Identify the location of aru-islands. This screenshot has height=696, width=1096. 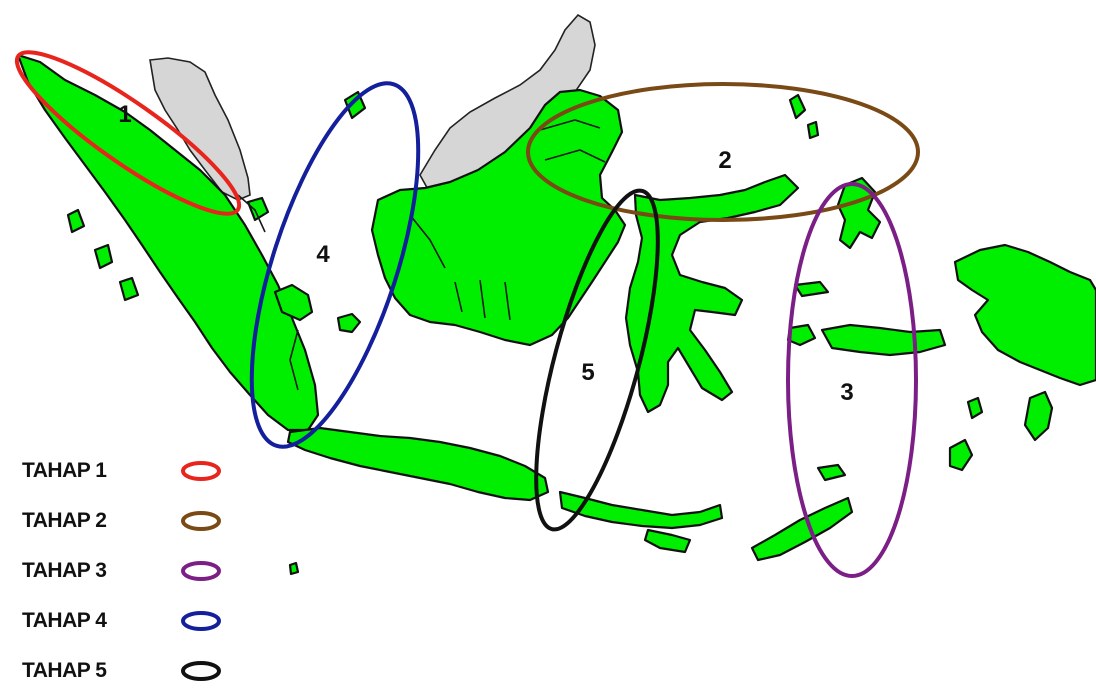
(1038, 416).